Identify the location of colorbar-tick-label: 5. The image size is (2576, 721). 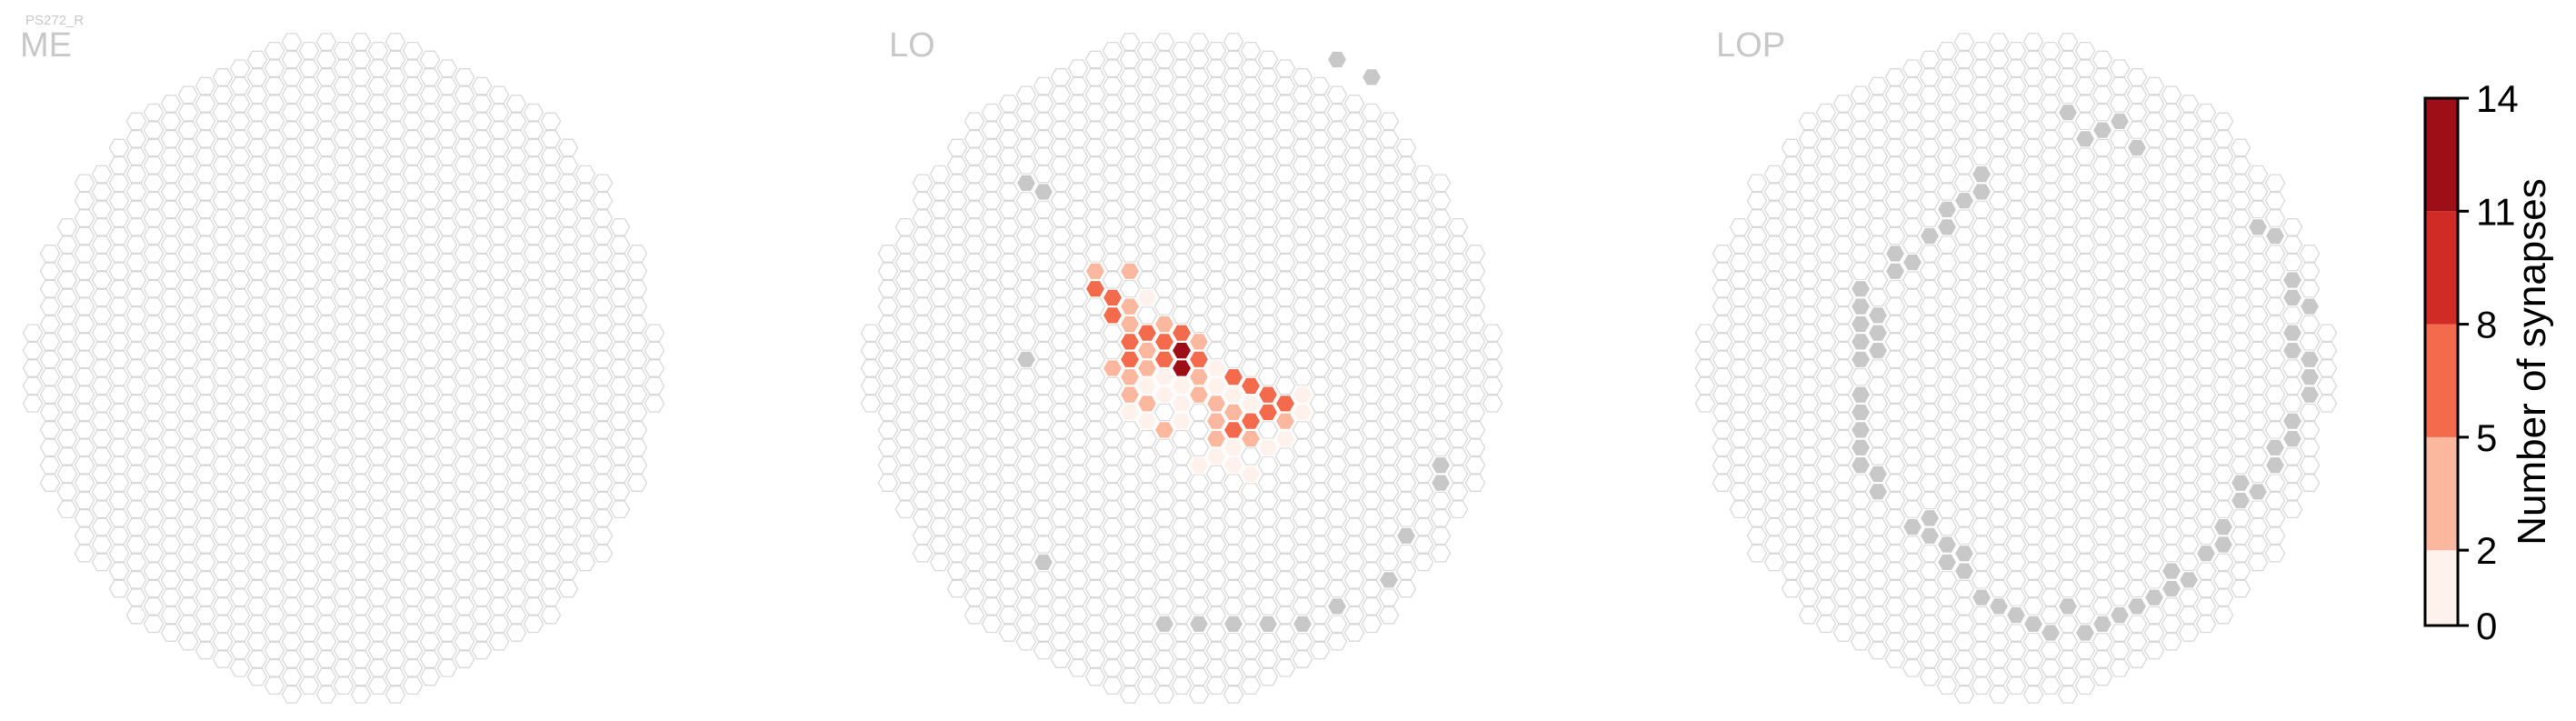
(2486, 437).